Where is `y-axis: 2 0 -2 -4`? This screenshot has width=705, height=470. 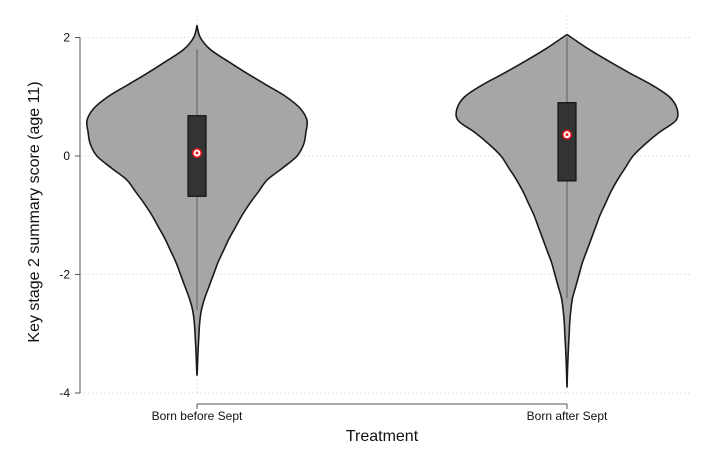 y-axis: 2 0 -2 -4 is located at coordinates (70, 215).